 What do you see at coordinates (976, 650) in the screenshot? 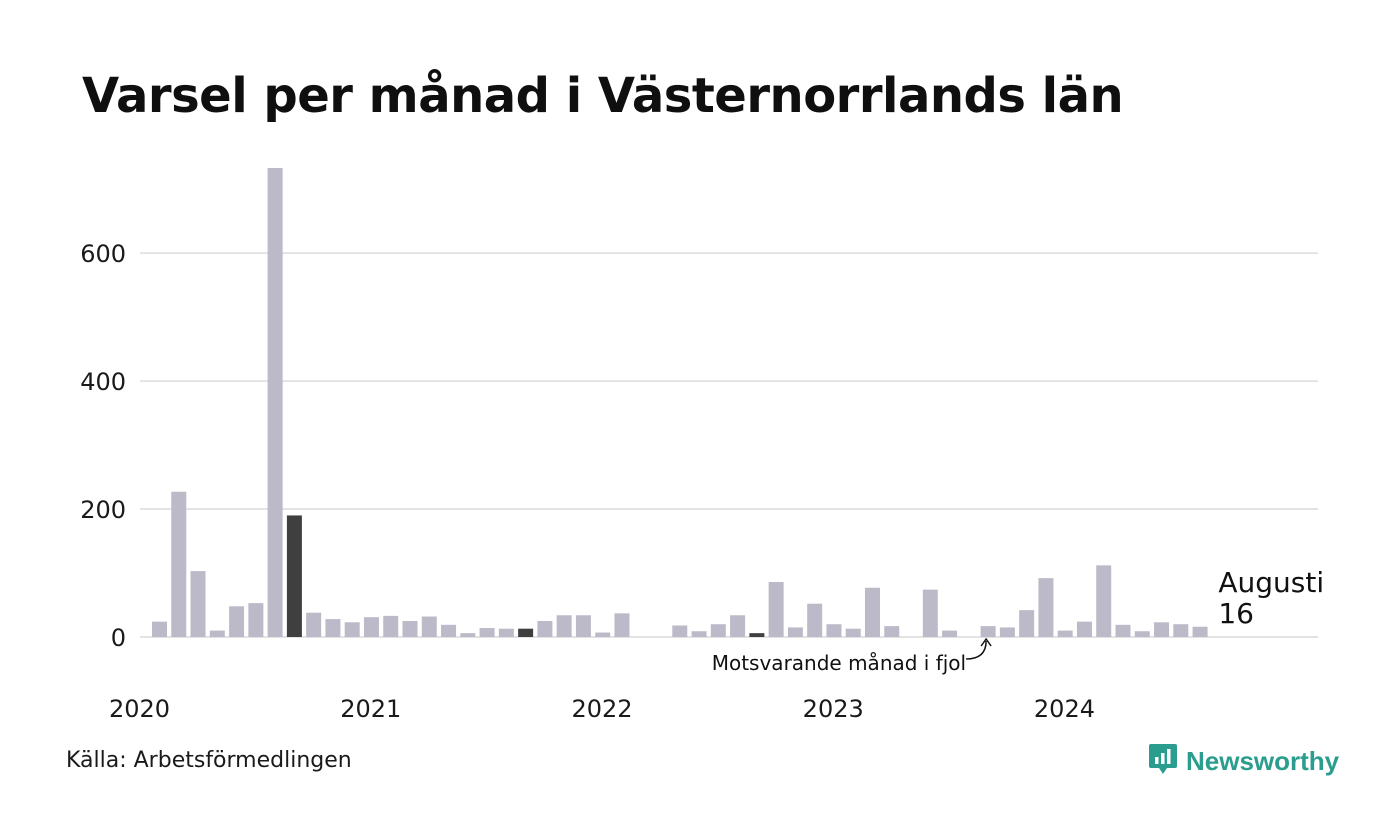
I see `previous-year-arrow` at bounding box center [976, 650].